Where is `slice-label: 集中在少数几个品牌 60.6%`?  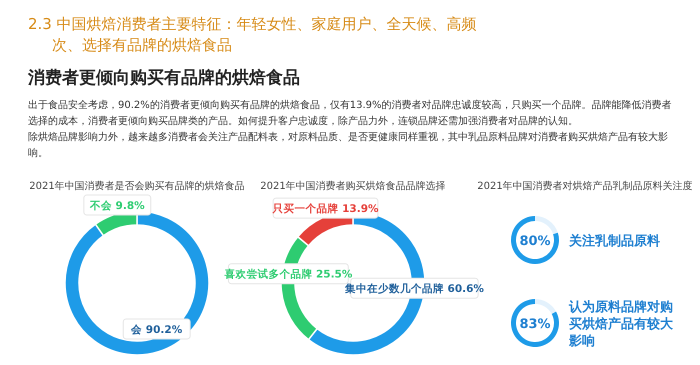
slice-label: 集中在少数几个品牌 60.6% is located at coordinates (414, 289).